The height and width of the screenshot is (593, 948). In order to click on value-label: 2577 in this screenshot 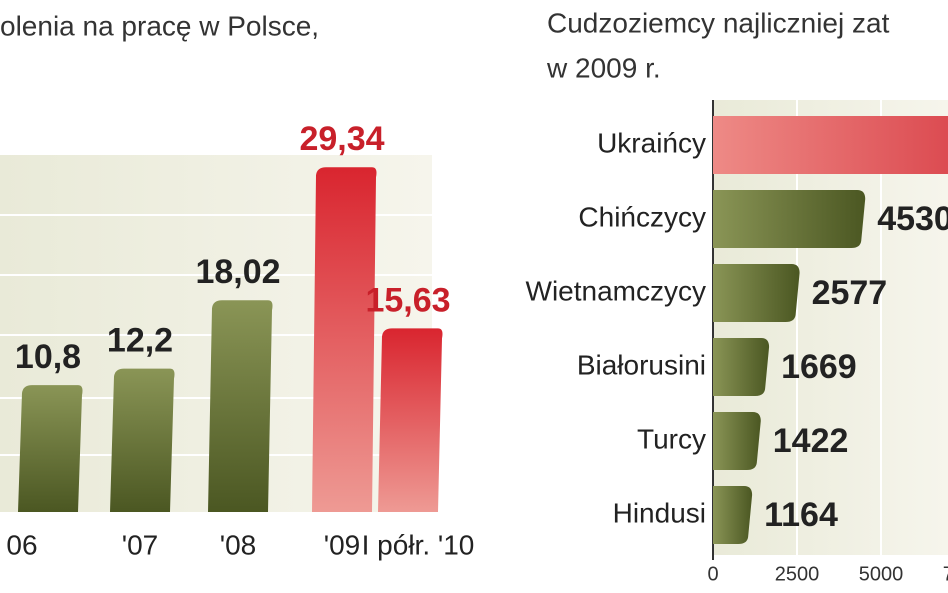, I will do `click(850, 293)`.